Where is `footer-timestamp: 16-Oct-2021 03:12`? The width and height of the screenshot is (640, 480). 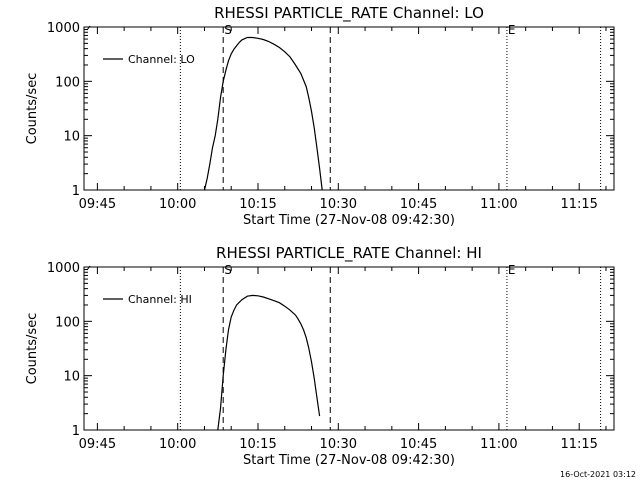
footer-timestamp: 16-Oct-2021 03:12 is located at coordinates (598, 474).